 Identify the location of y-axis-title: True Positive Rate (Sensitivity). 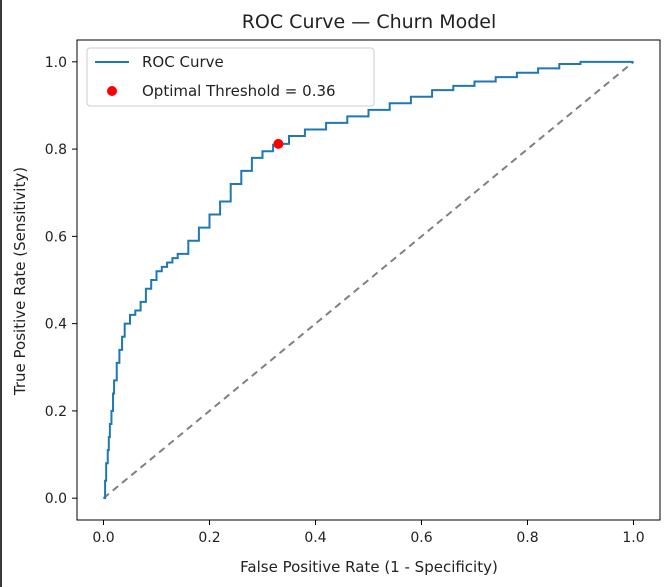
(20, 281).